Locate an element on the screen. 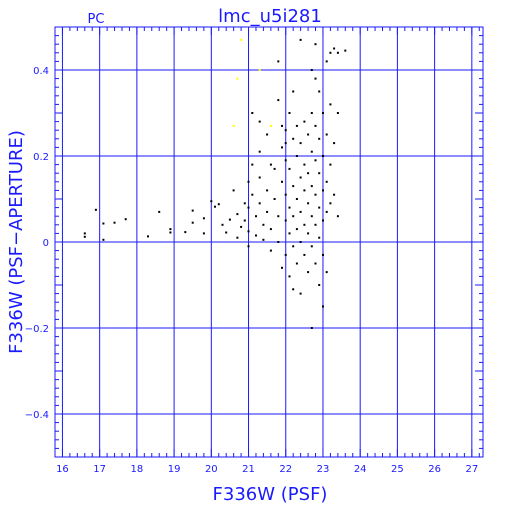 The image size is (512, 512). y-axis-label: F336W (PSF−APERTURE) is located at coordinates (16, 242).